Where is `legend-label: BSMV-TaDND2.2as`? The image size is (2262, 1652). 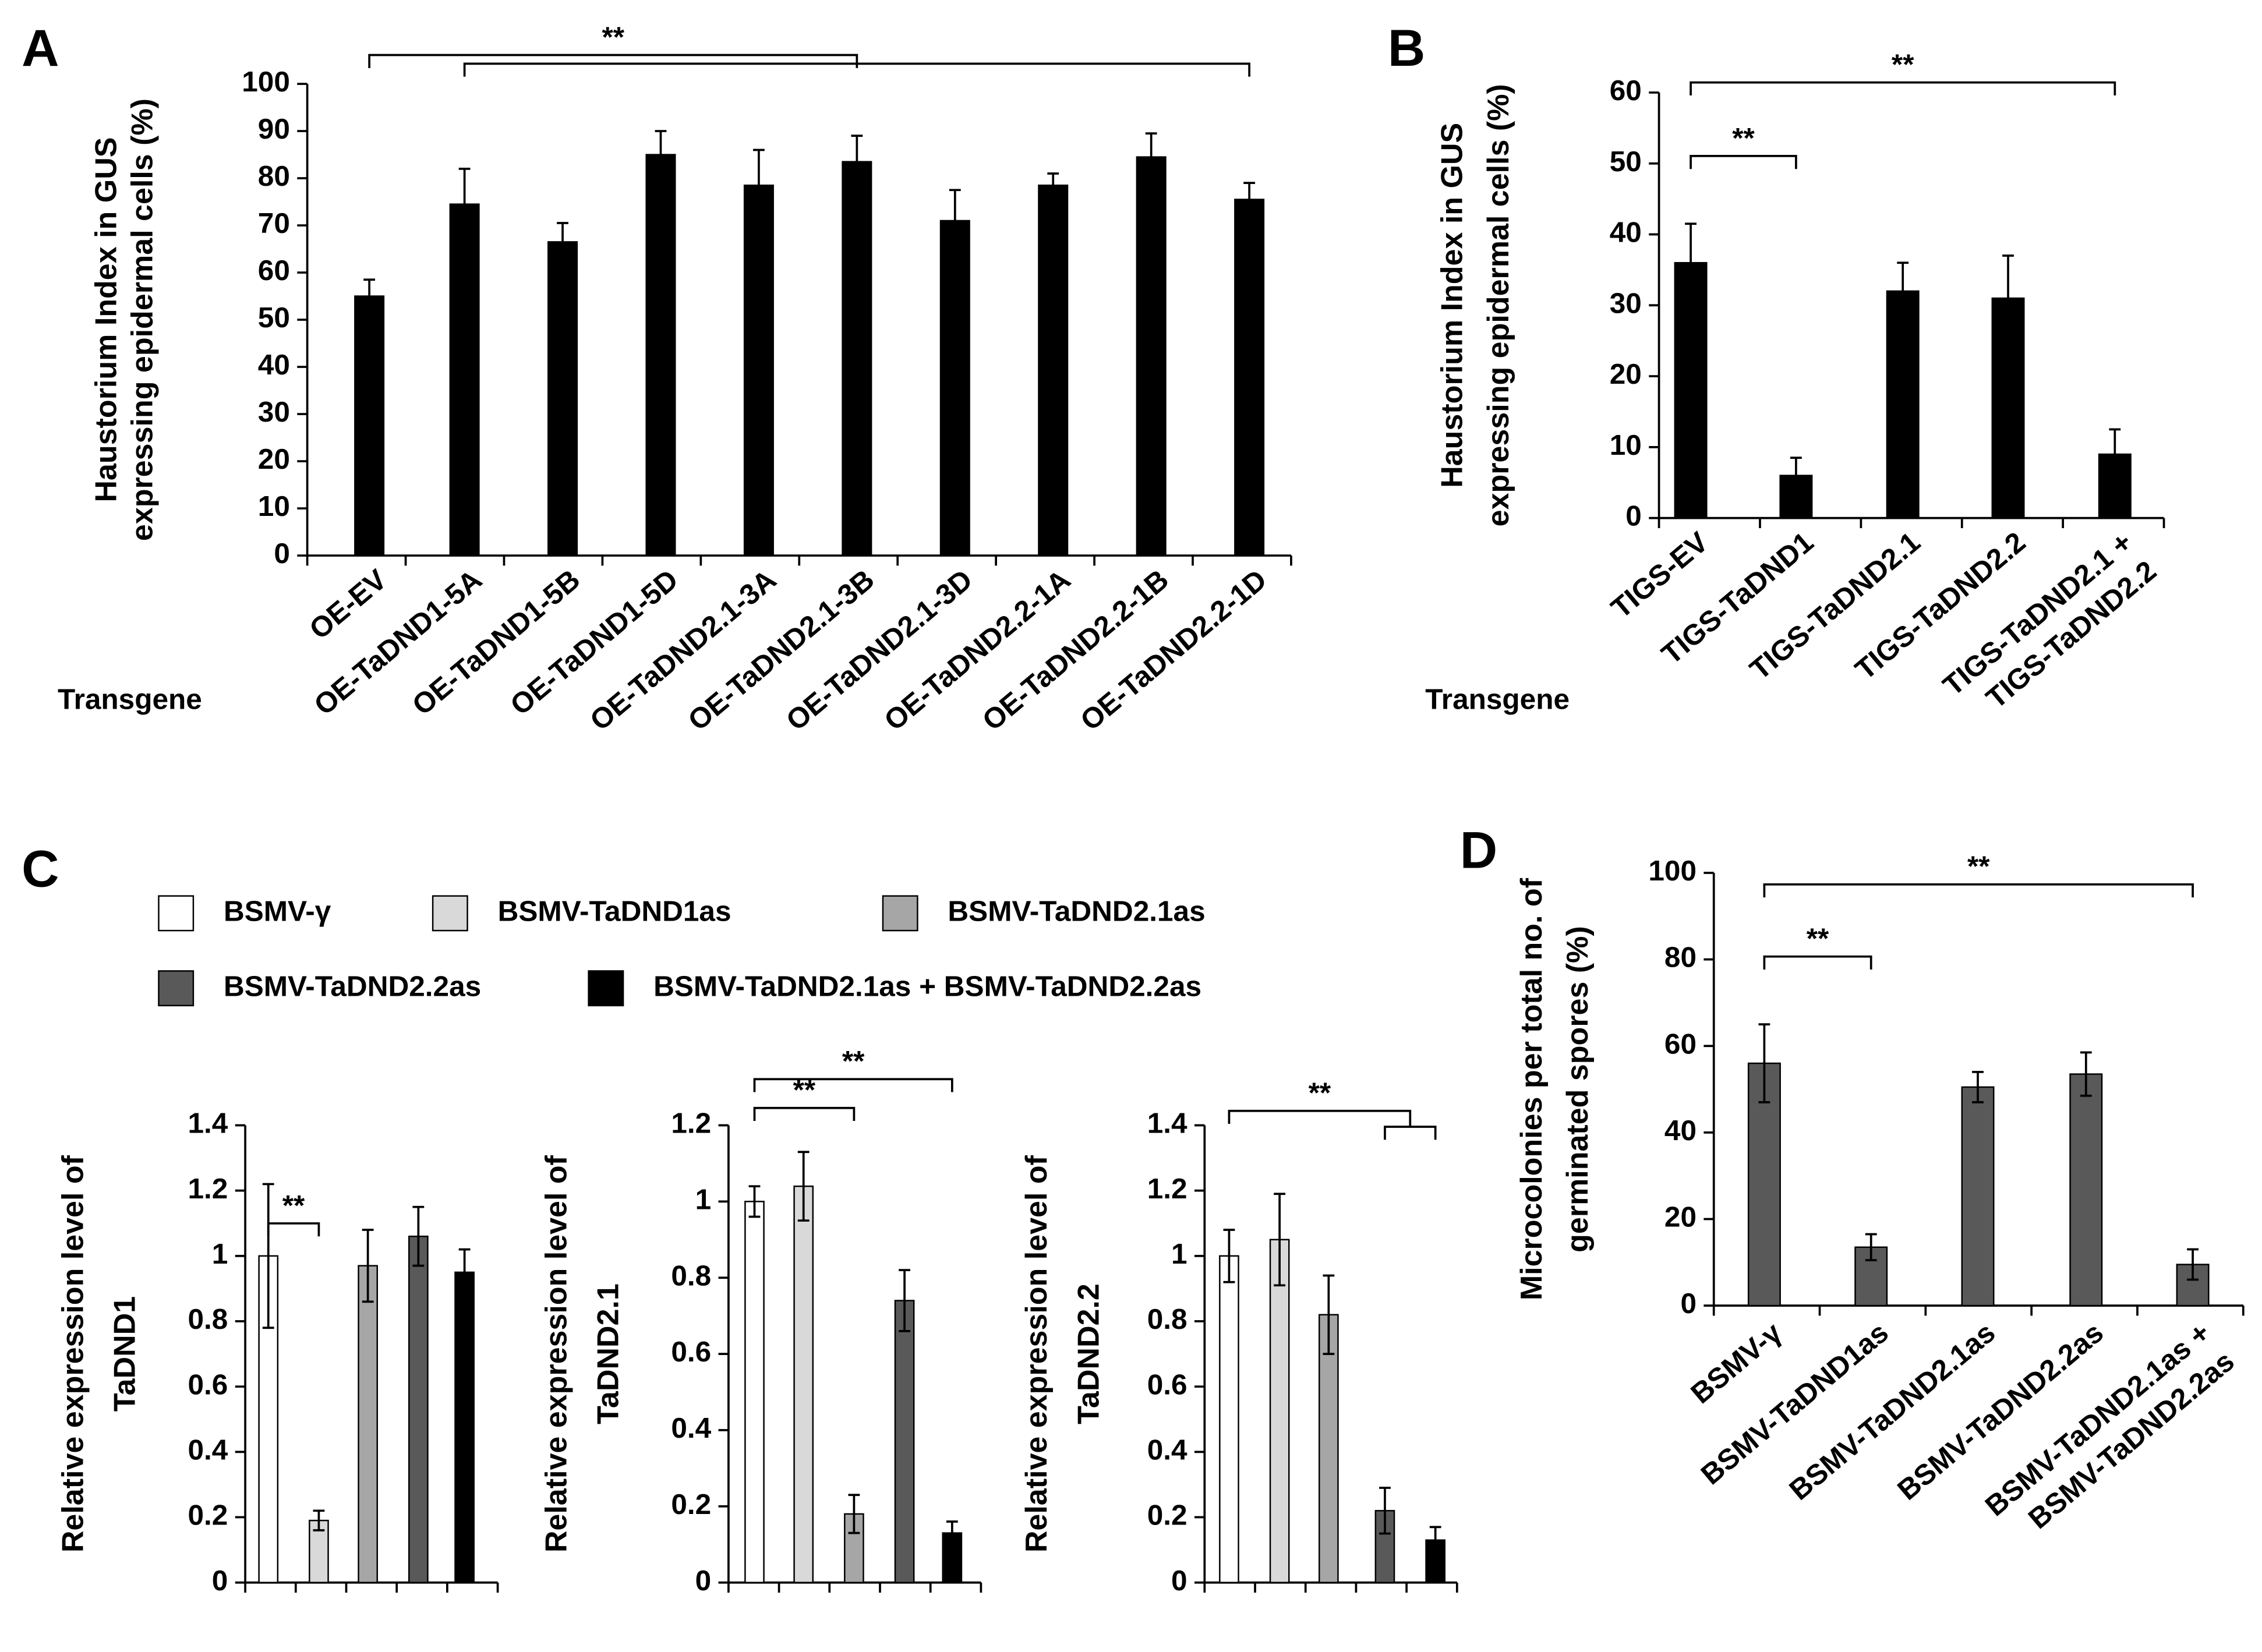
legend-label: BSMV-TaDND2.2as is located at coordinates (352, 986).